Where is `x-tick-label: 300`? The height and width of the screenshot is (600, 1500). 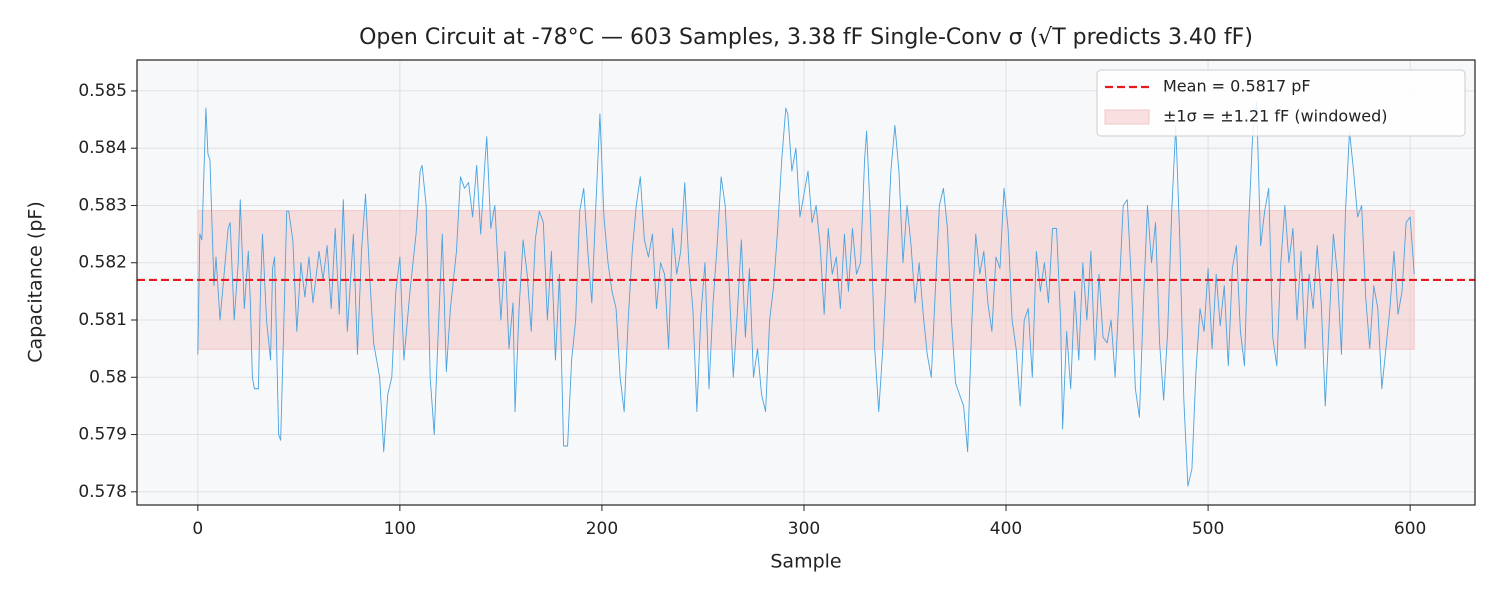
x-tick-label: 300 is located at coordinates (804, 529).